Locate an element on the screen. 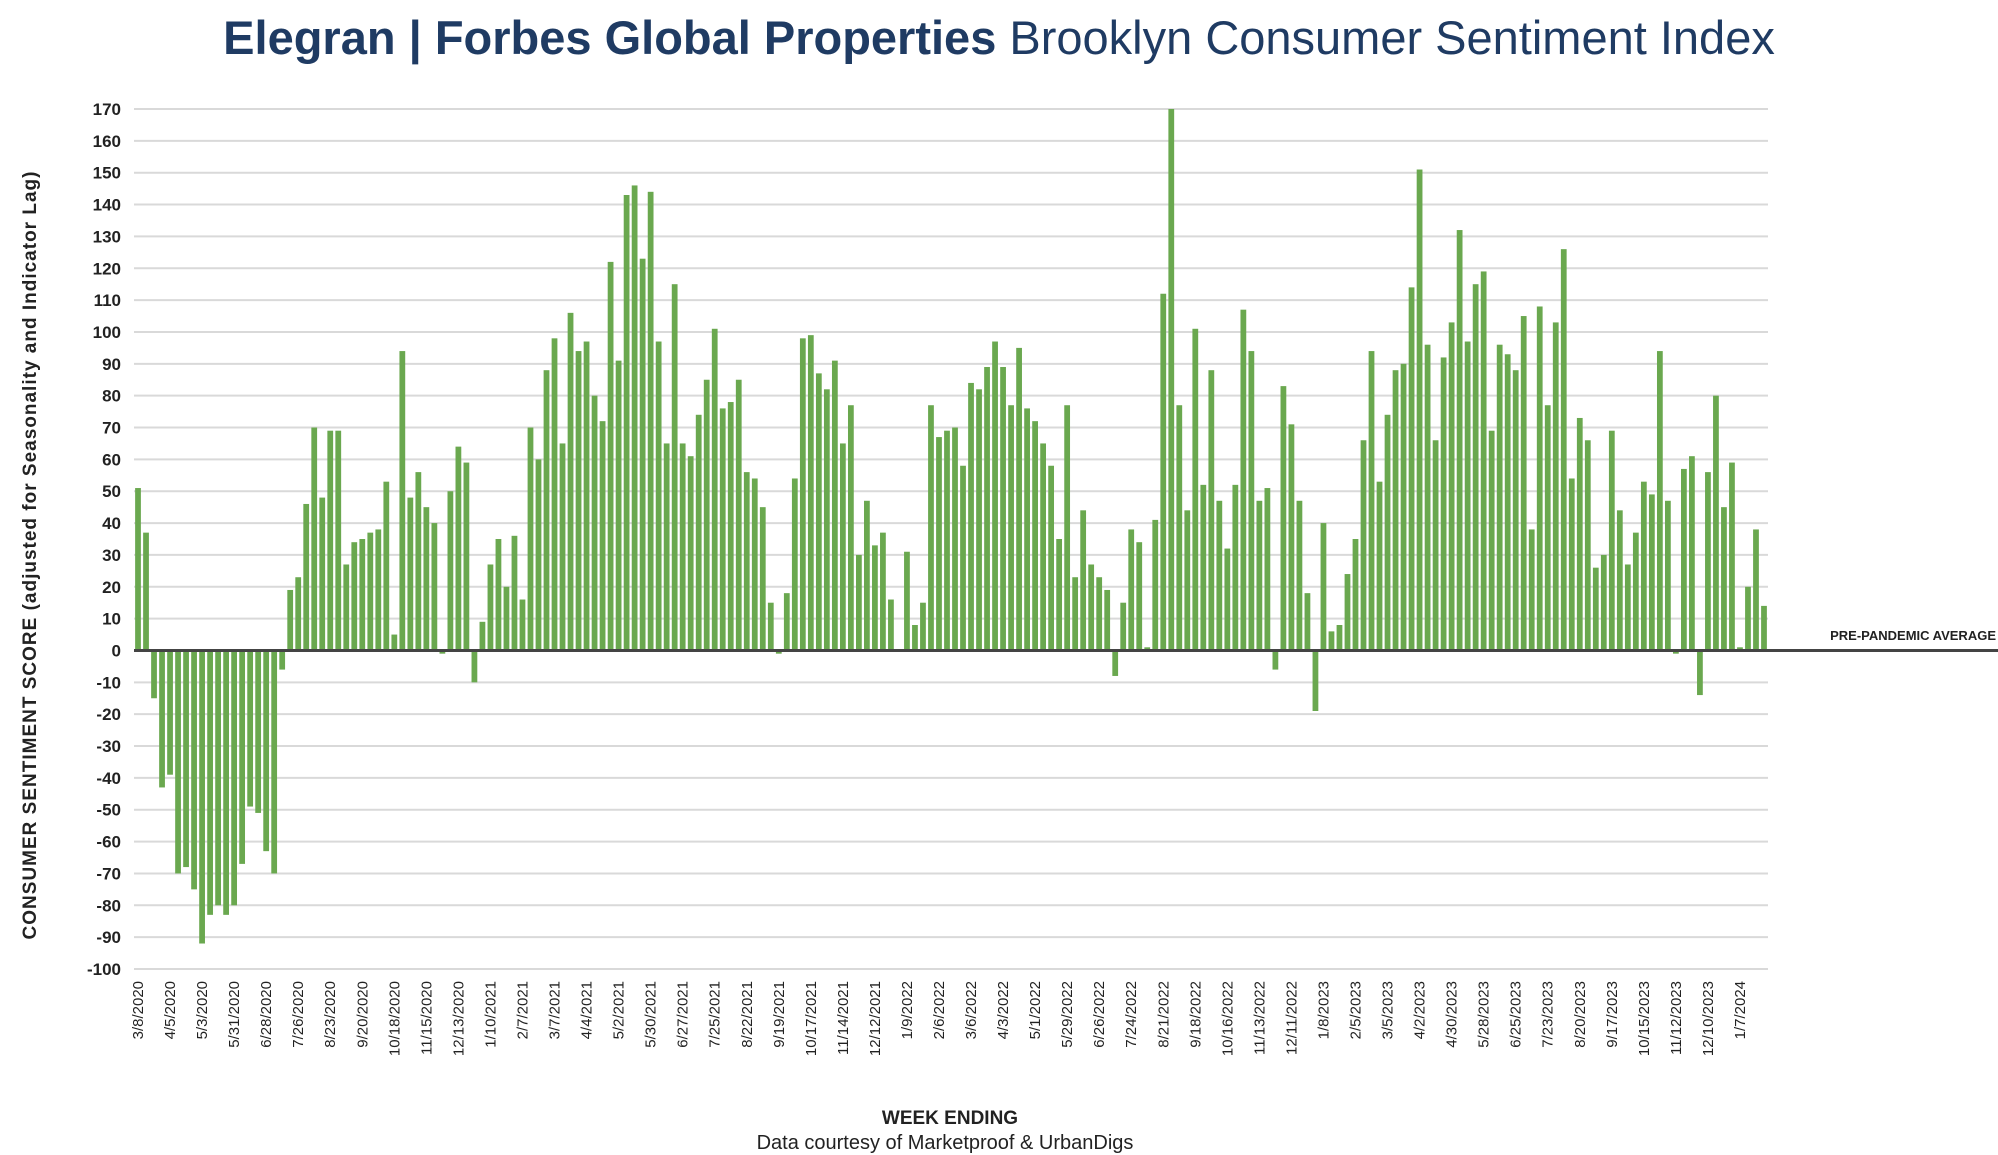 The image size is (1998, 1155). y-tick-label: -70 is located at coordinates (108, 873).